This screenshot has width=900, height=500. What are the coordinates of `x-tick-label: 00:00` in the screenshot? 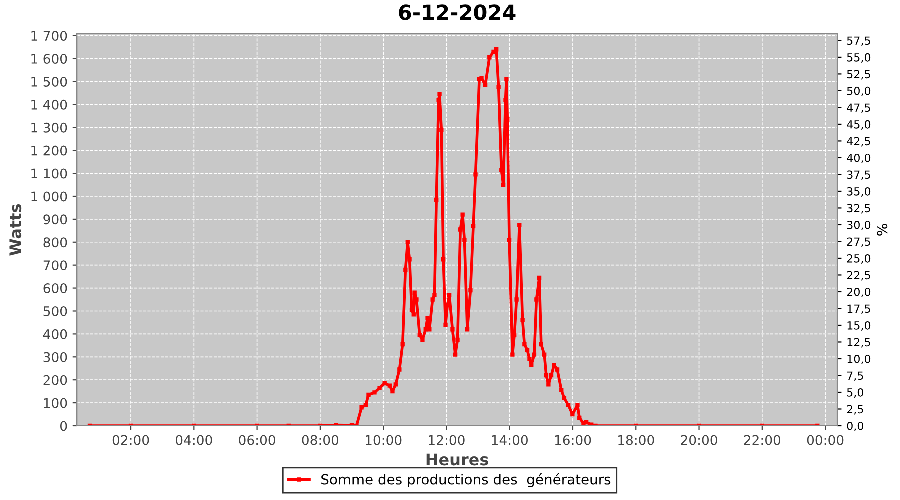 It's located at (825, 440).